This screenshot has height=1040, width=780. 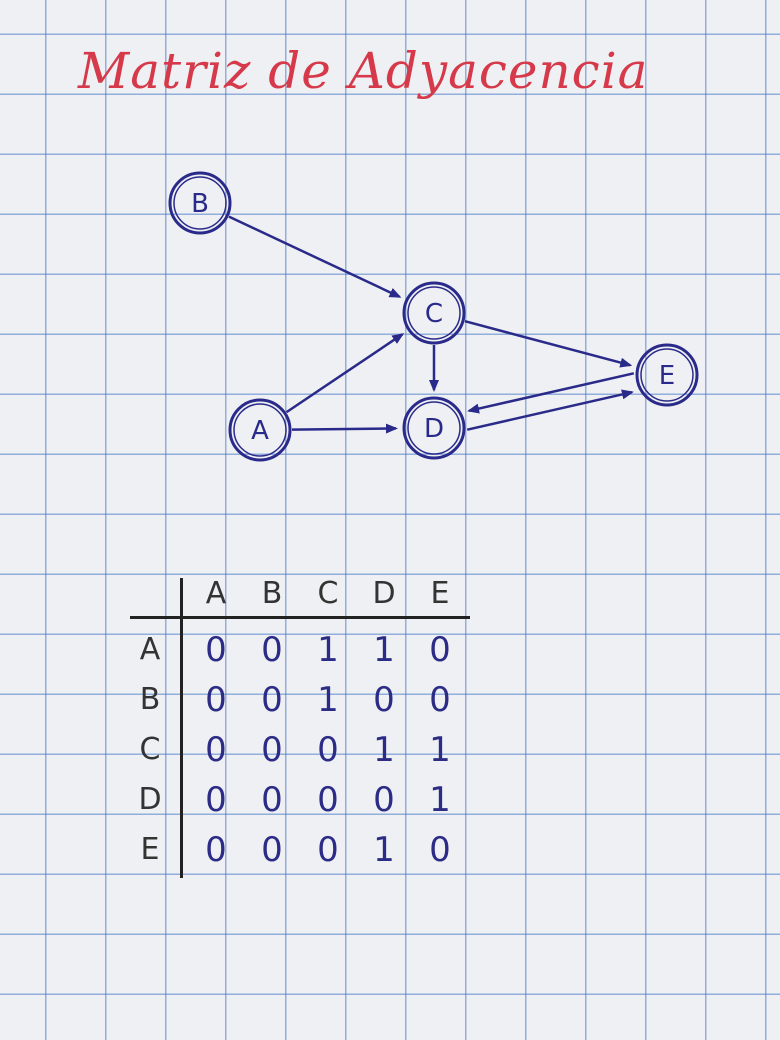 What do you see at coordinates (384, 593) in the screenshot?
I see `matrix-column-header: D` at bounding box center [384, 593].